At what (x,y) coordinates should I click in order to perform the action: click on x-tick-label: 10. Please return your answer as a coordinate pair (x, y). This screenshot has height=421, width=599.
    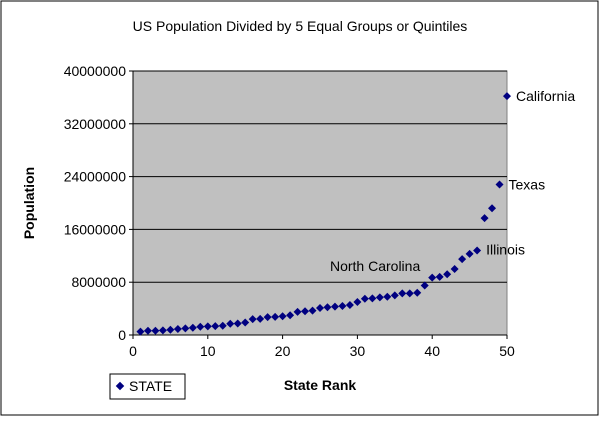
    Looking at the image, I should click on (208, 351).